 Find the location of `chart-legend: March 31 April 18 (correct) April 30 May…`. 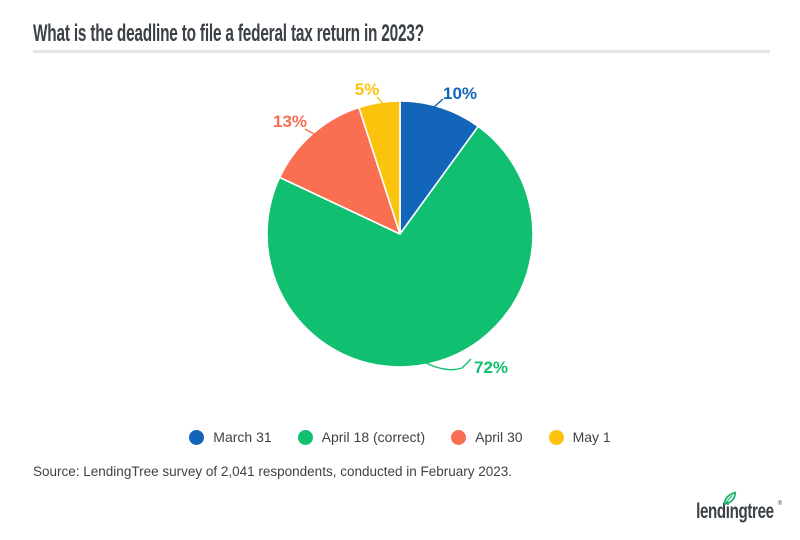

chart-legend: March 31 April 18 (correct) April 30 May… is located at coordinates (400, 437).